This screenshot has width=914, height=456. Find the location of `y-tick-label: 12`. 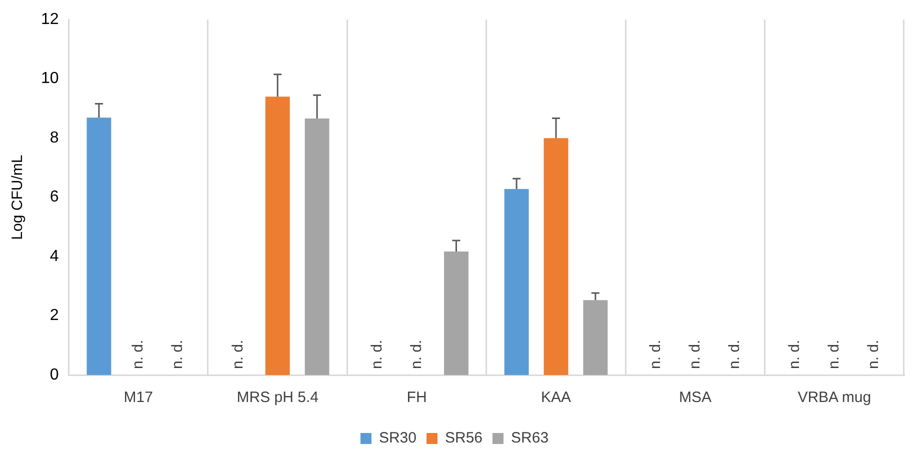

y-tick-label: 12 is located at coordinates (50, 19).